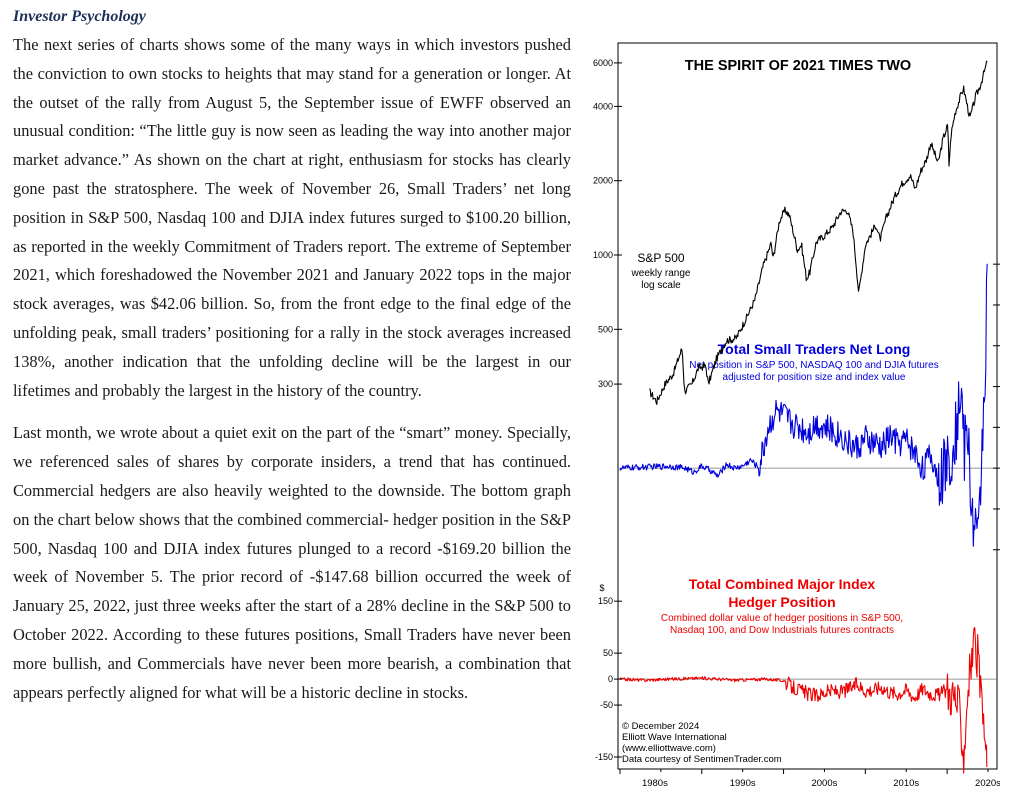  What do you see at coordinates (824, 783) in the screenshot?
I see `x-tick-label: 2000s` at bounding box center [824, 783].